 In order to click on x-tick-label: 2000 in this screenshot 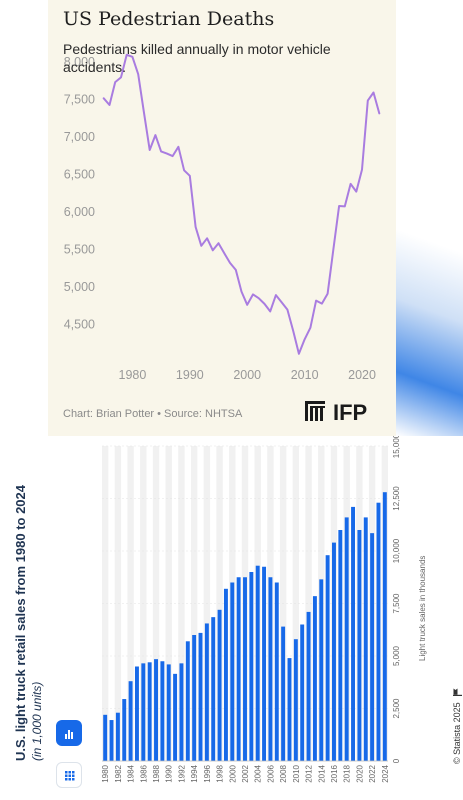, I will do `click(232, 773)`.